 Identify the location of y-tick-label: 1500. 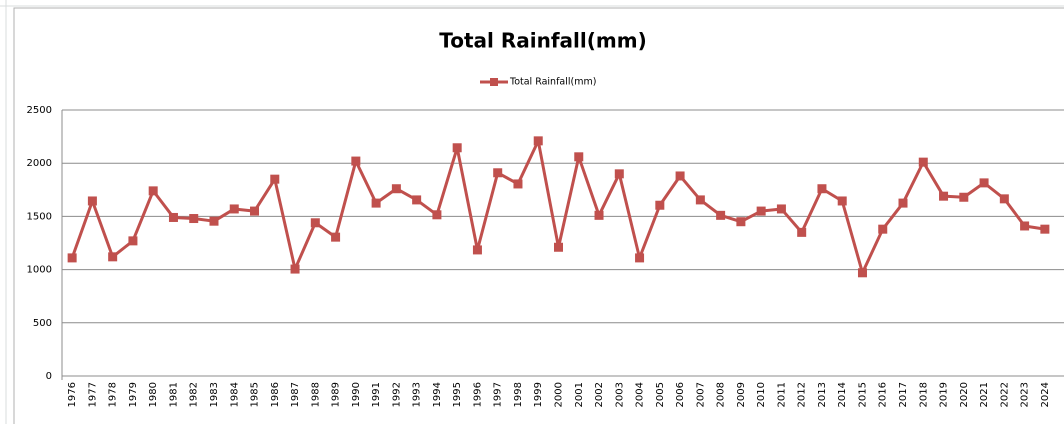
(39, 216).